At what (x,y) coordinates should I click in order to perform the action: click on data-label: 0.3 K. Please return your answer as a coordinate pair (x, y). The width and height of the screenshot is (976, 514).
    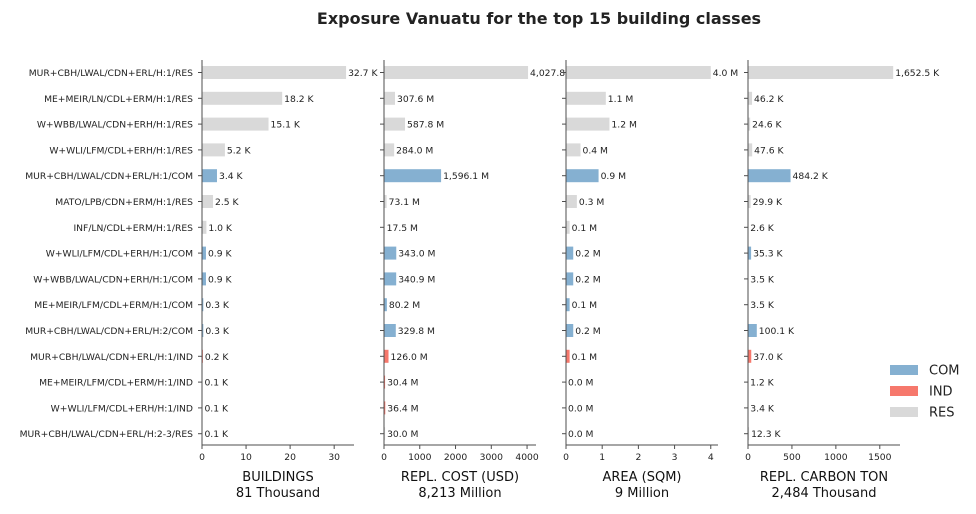
    Looking at the image, I should click on (217, 305).